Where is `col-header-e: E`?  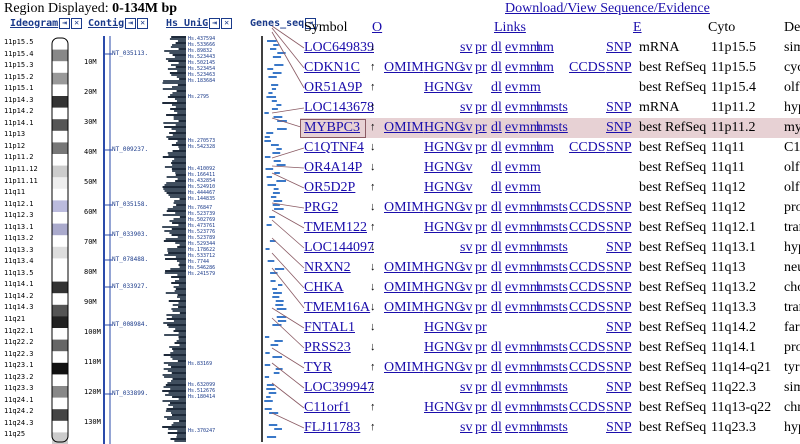 col-header-e: E is located at coordinates (637, 27).